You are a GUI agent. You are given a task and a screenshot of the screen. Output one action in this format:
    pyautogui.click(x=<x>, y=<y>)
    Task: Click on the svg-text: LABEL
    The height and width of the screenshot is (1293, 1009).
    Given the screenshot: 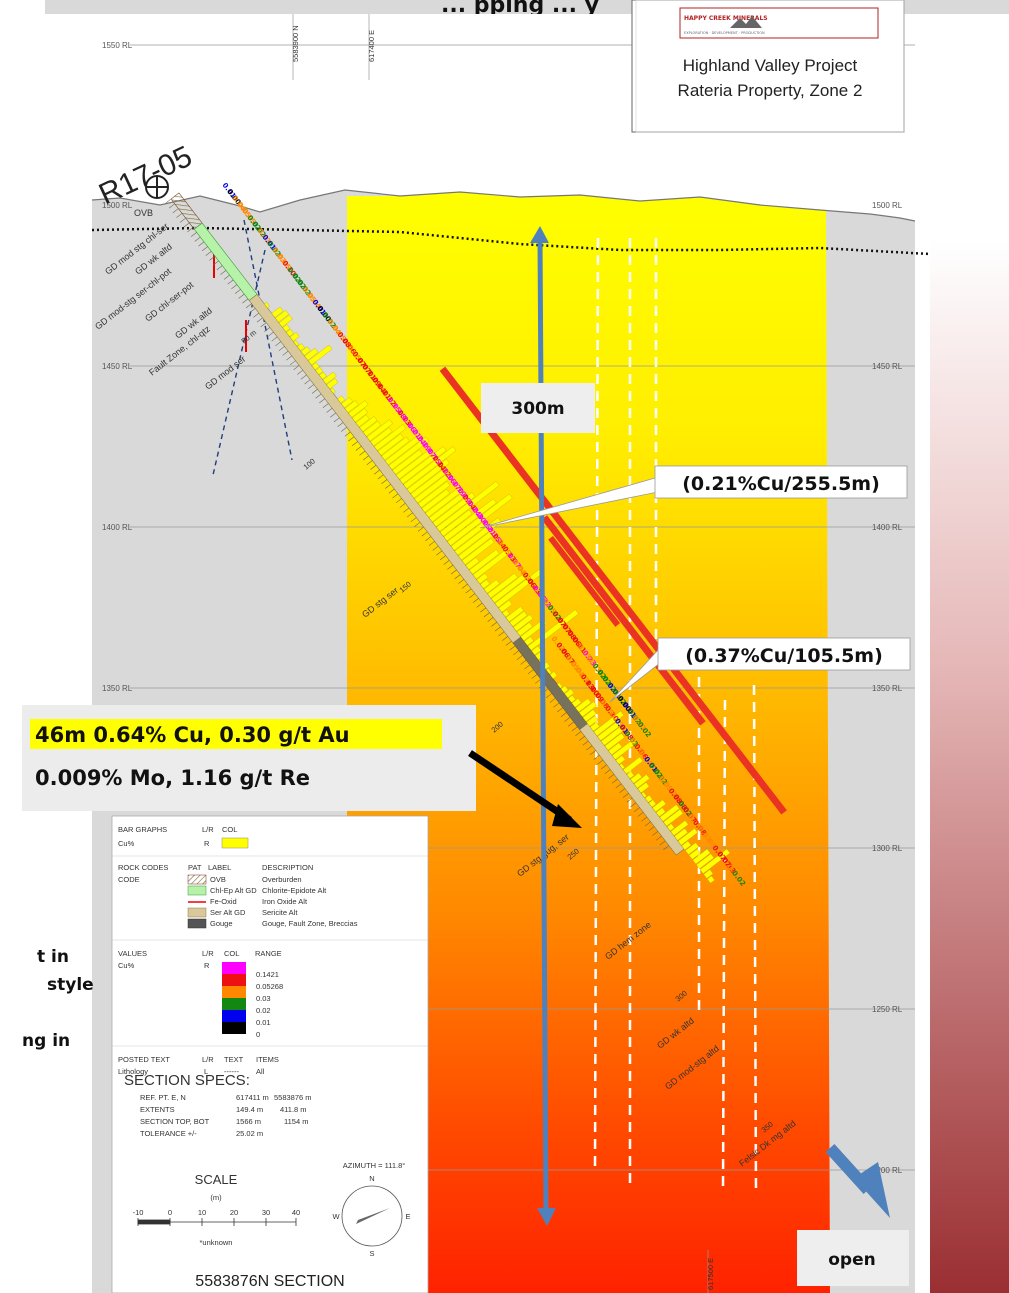 What is the action you would take?
    pyautogui.click(x=219, y=867)
    